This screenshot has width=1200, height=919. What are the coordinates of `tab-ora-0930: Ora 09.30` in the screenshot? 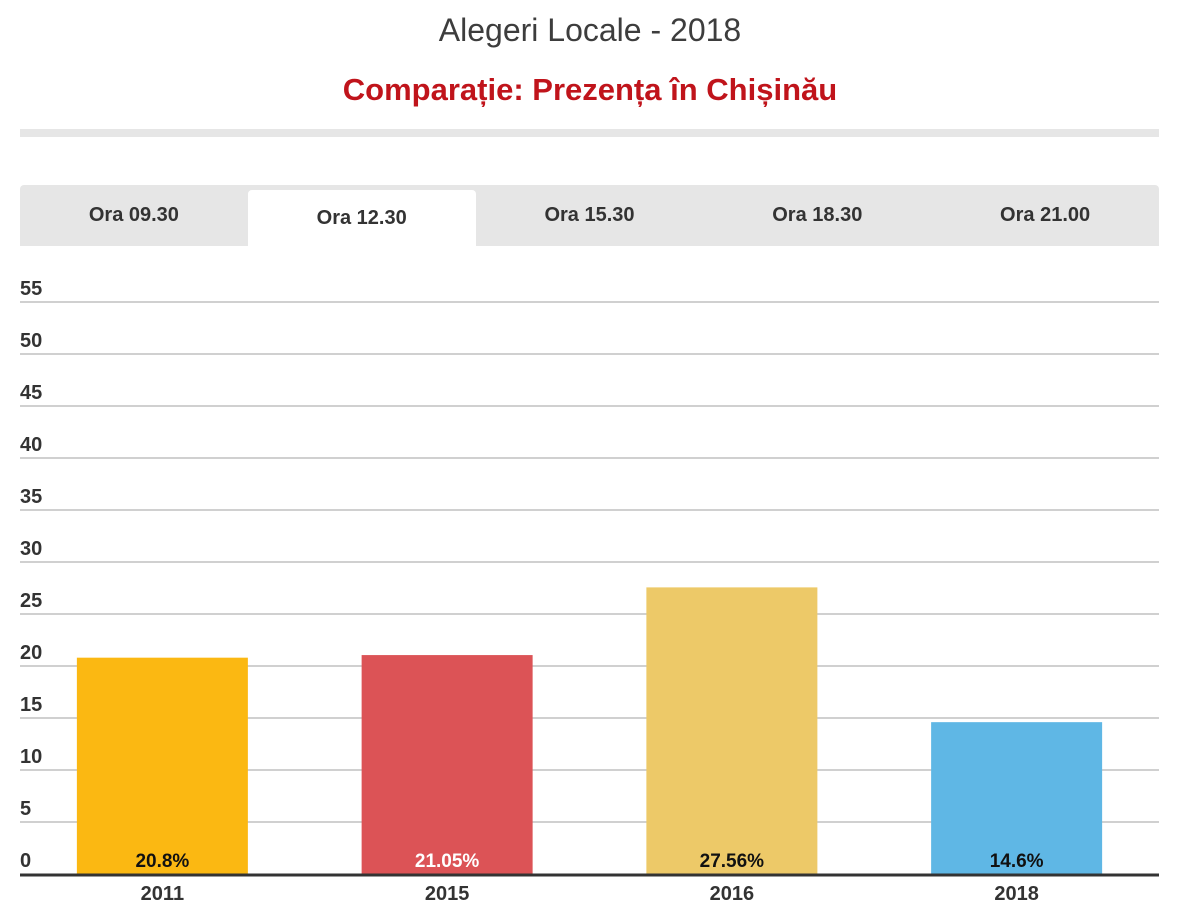 It's located at (133, 215).